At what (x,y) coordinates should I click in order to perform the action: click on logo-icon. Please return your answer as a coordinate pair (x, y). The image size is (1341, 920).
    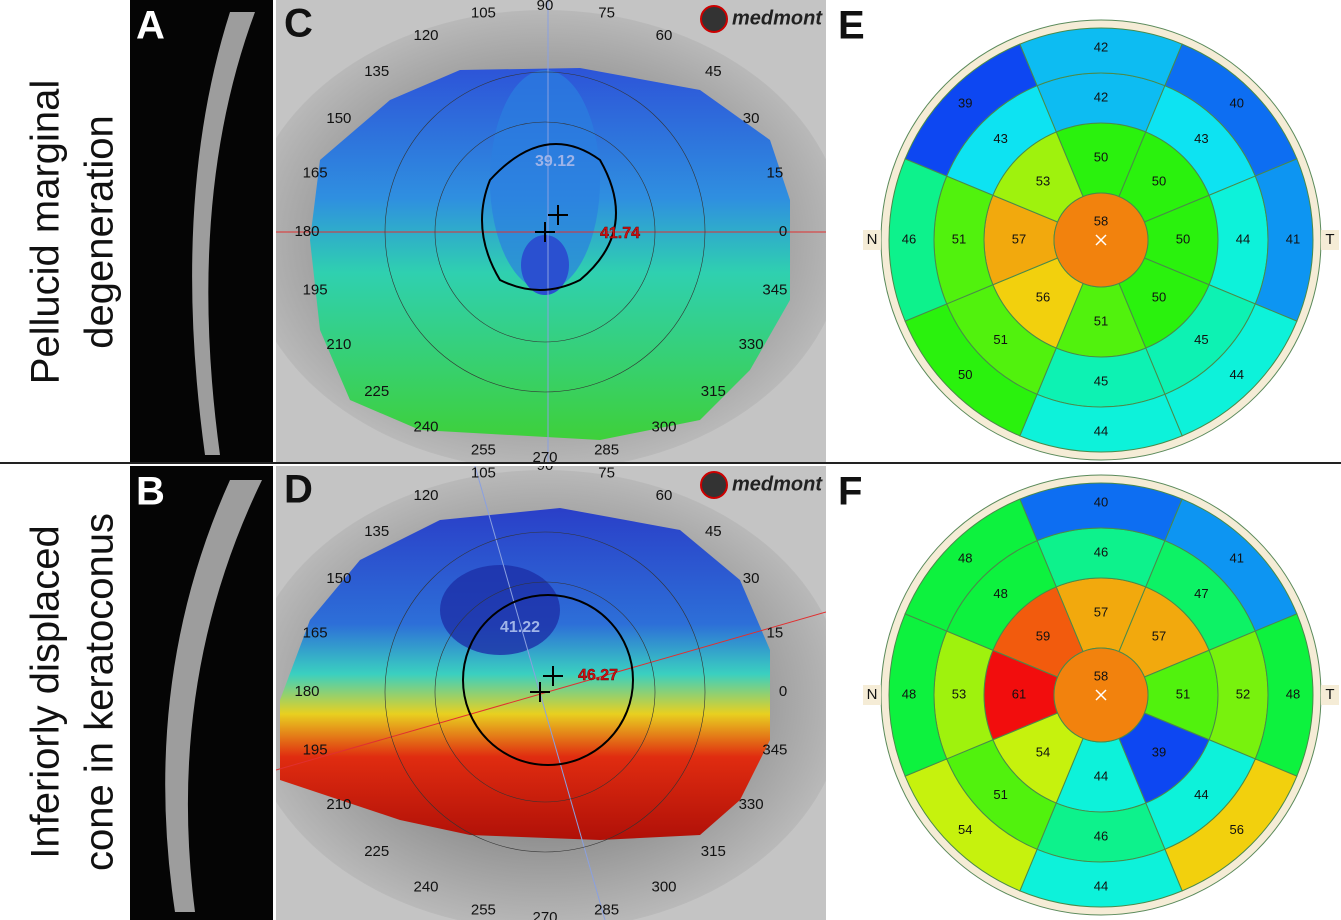
    Looking at the image, I should click on (714, 19).